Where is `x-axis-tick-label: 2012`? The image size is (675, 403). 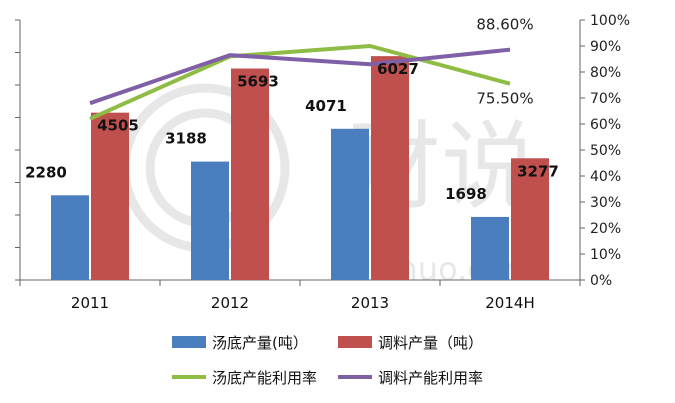 x-axis-tick-label: 2012 is located at coordinates (230, 303).